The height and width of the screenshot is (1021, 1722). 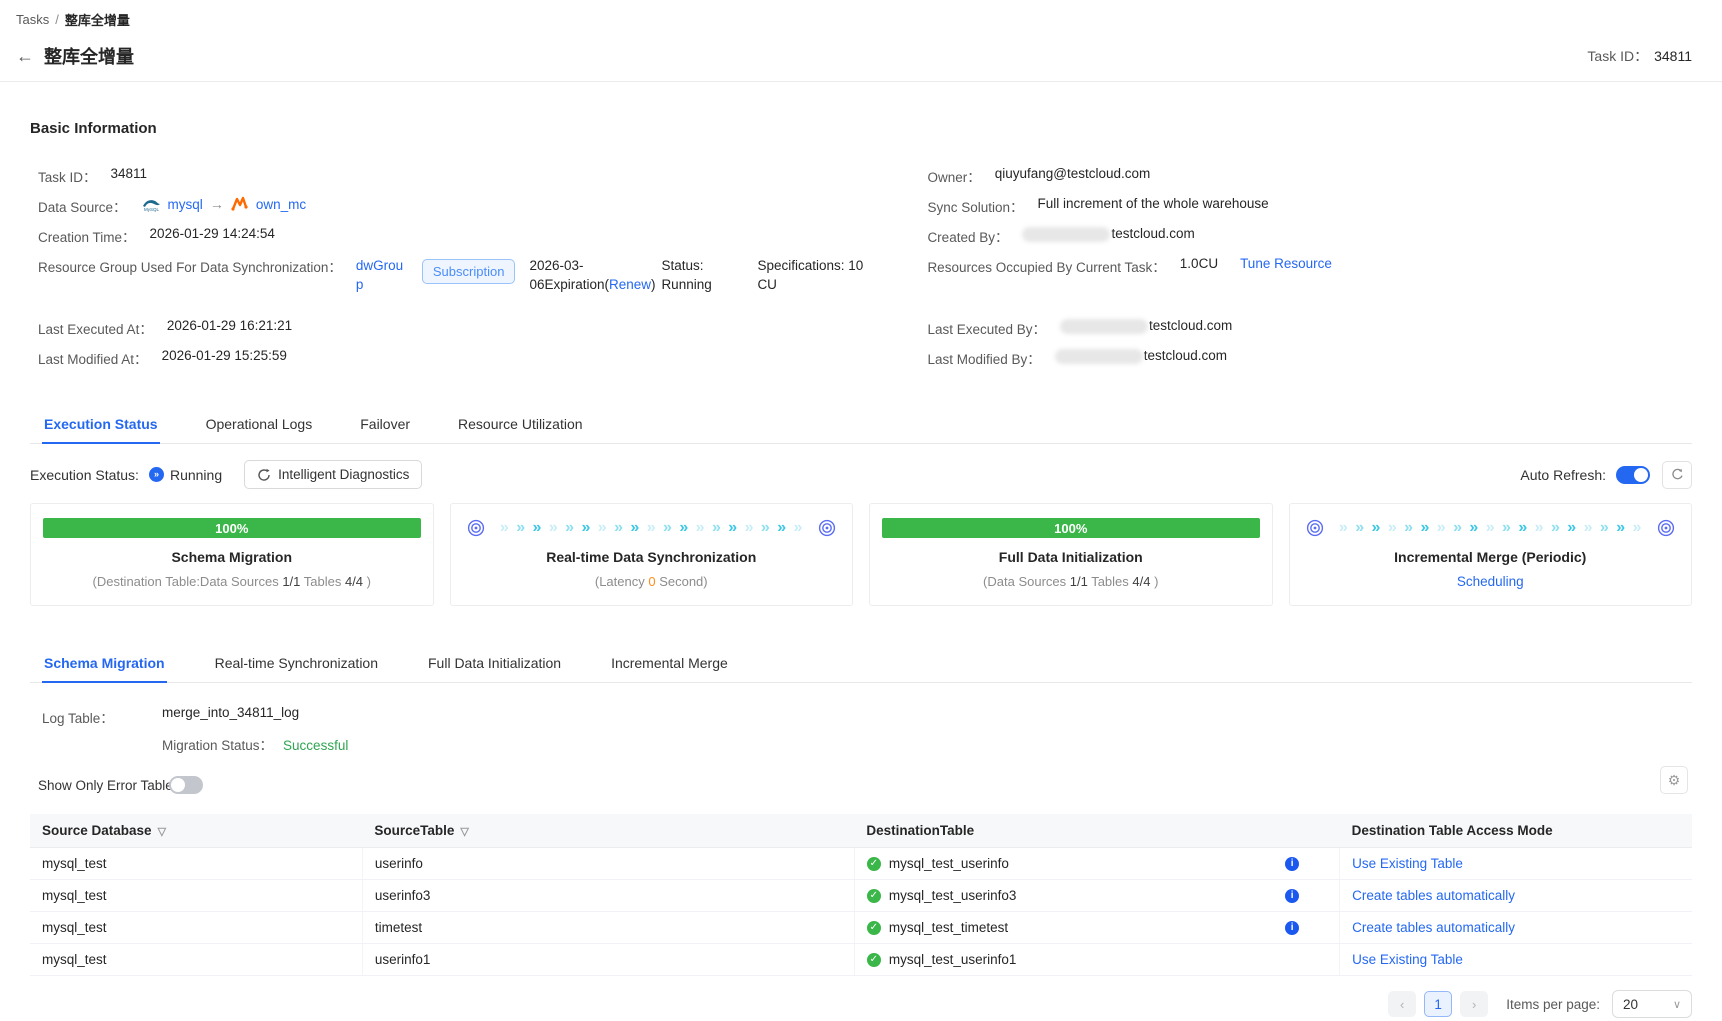 I want to click on subtab-schema-migration: Schema Migration, so click(x=104, y=664).